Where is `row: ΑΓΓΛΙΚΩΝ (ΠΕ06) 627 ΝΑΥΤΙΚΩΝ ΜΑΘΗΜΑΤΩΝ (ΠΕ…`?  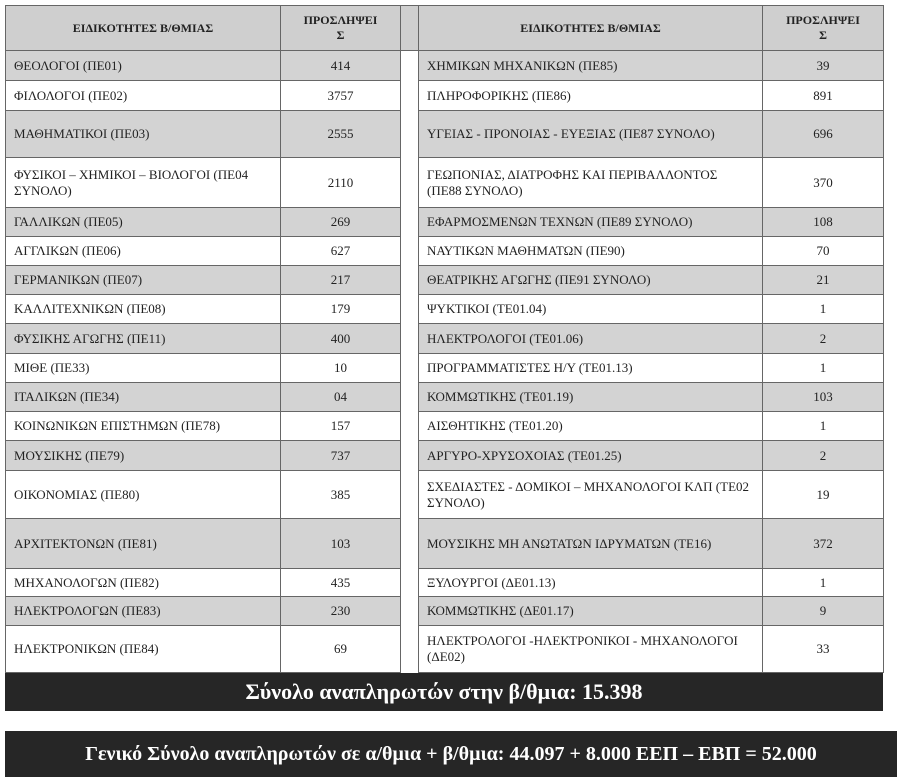 row: ΑΓΓΛΙΚΩΝ (ΠΕ06) 627 ΝΑΥΤΙΚΩΝ ΜΑΘΗΜΑΤΩΝ (ΠΕ… is located at coordinates (444, 251).